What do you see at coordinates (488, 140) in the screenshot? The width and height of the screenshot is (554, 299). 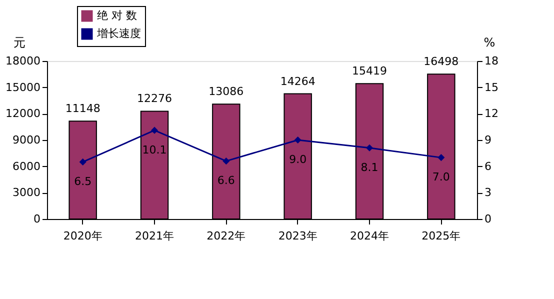 I see `y2-tick-label: 9` at bounding box center [488, 140].